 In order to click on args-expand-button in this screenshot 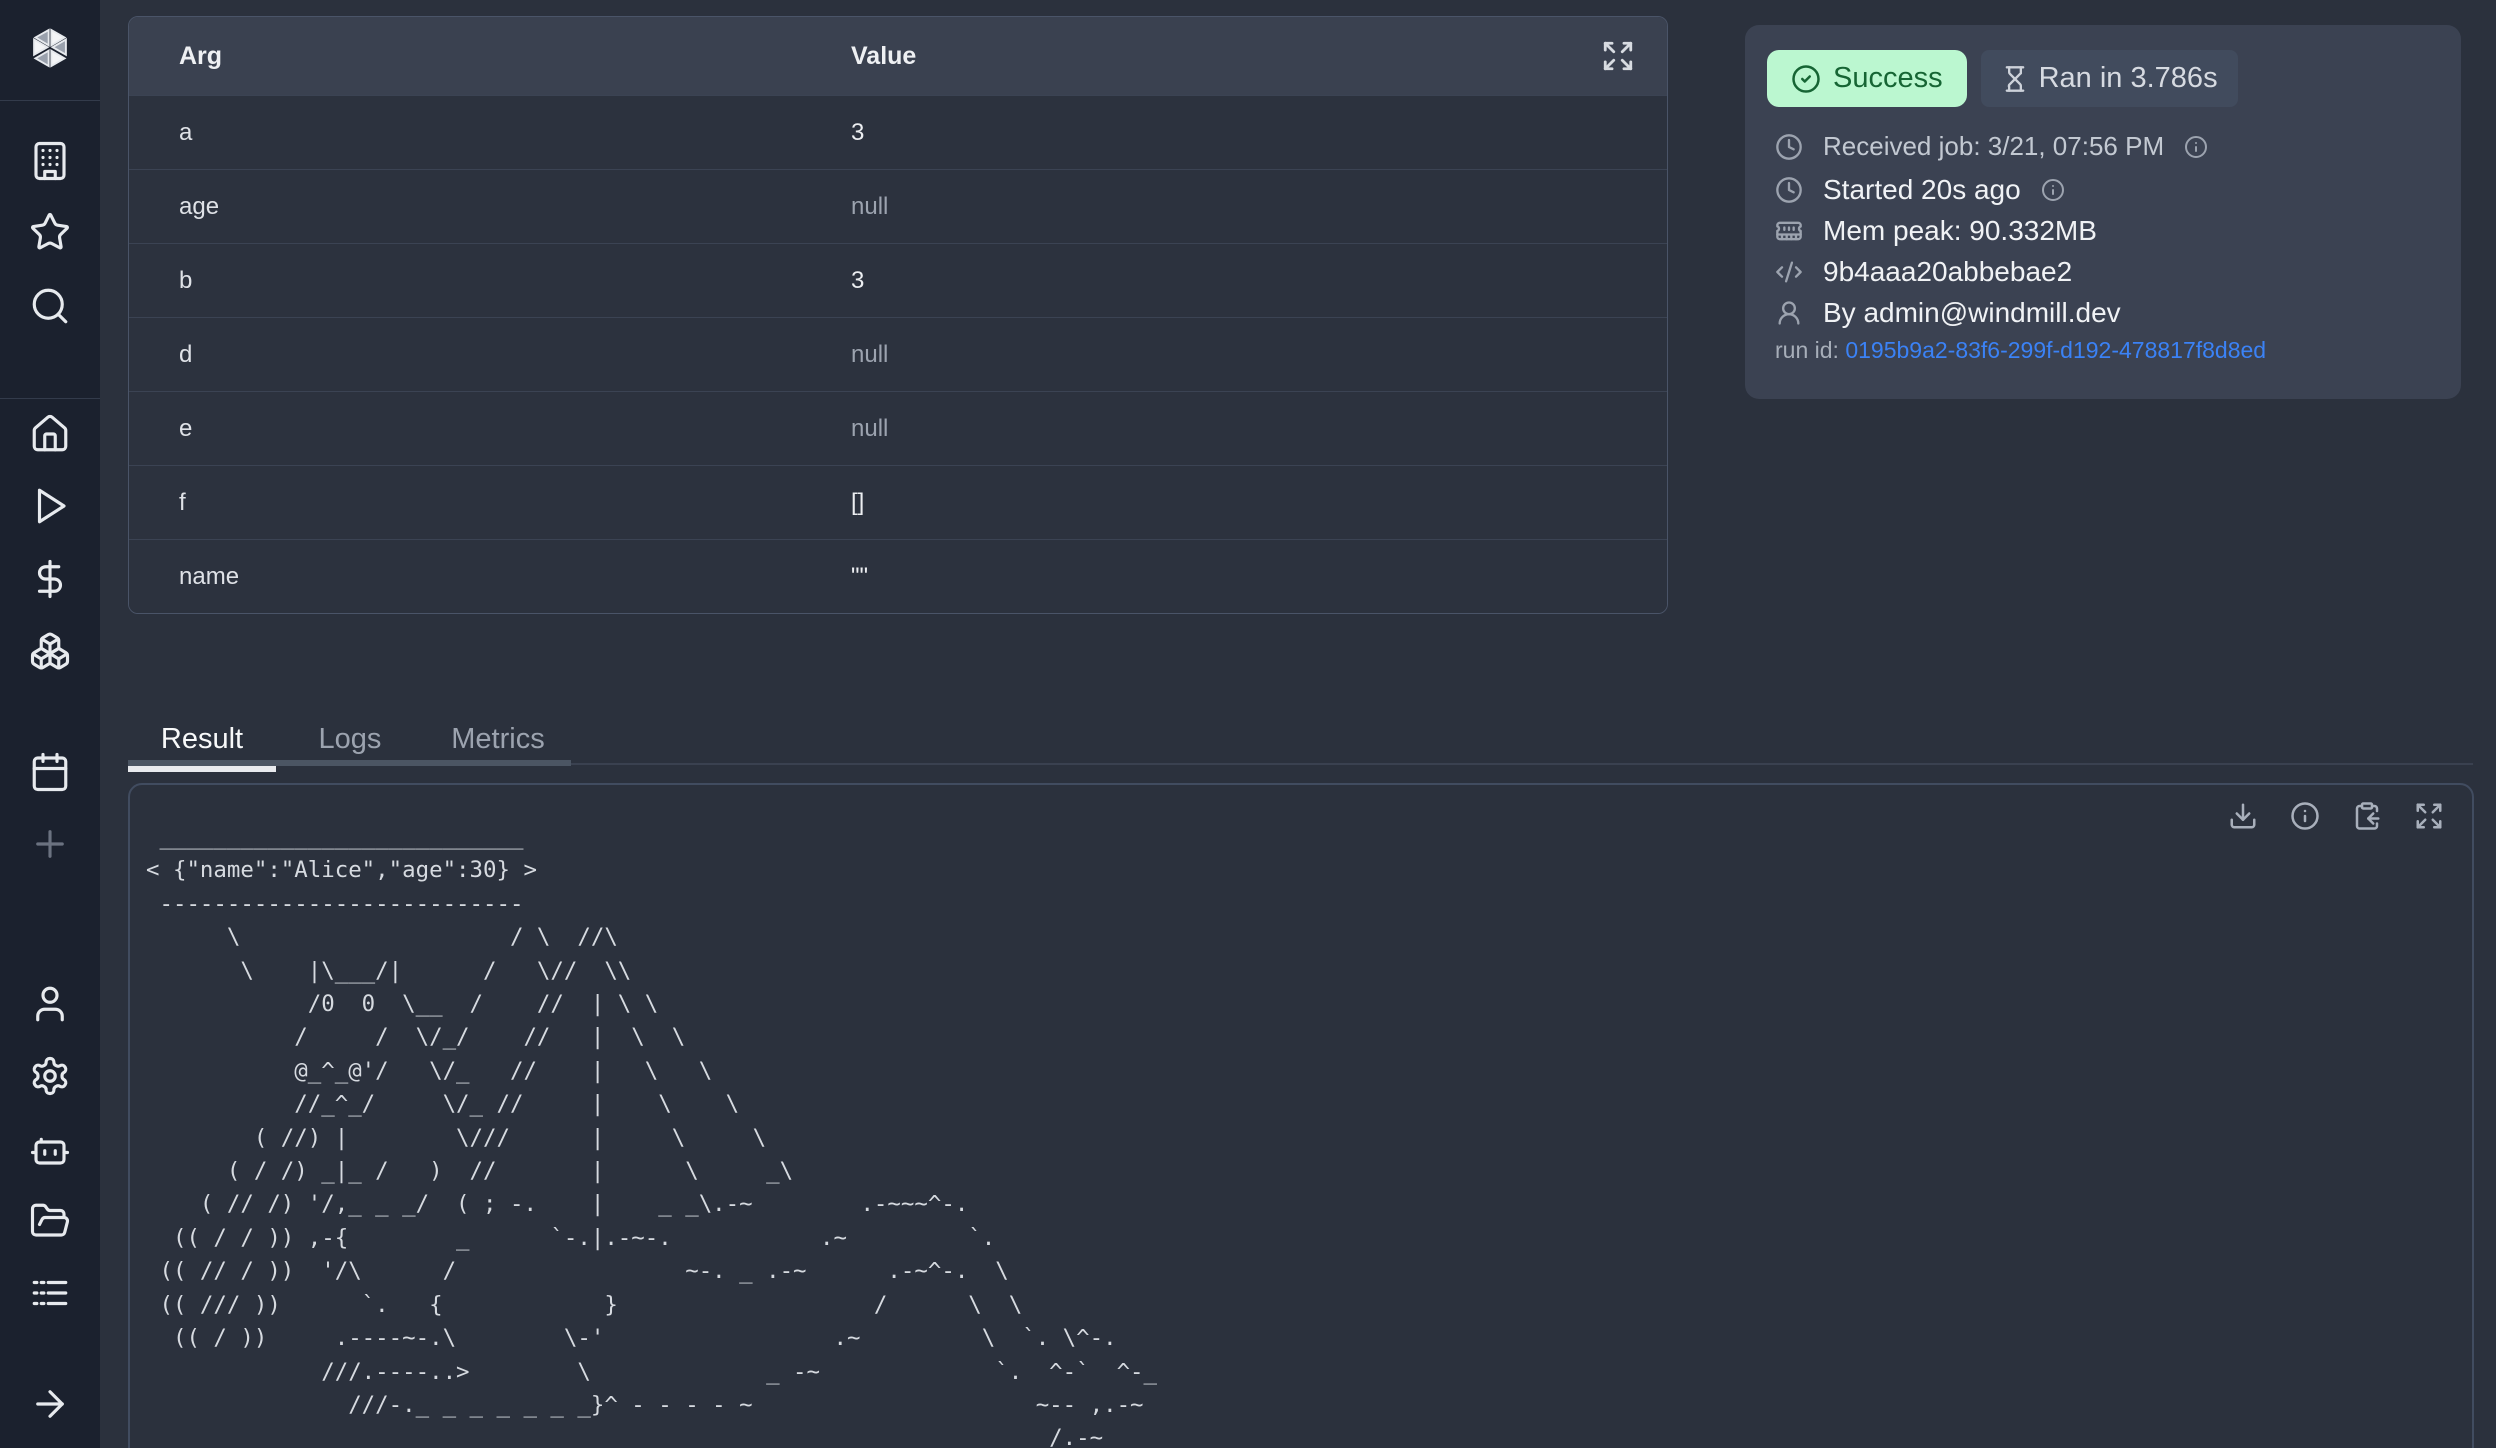, I will do `click(1618, 56)`.